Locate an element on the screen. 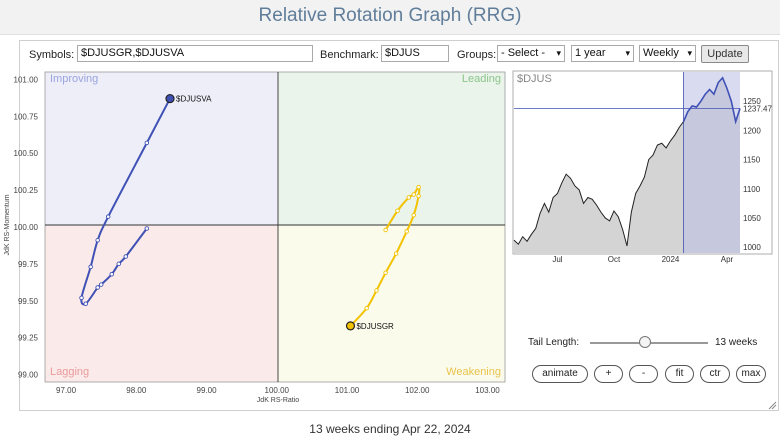  benchmark-x-tick: Apr is located at coordinates (727, 259).